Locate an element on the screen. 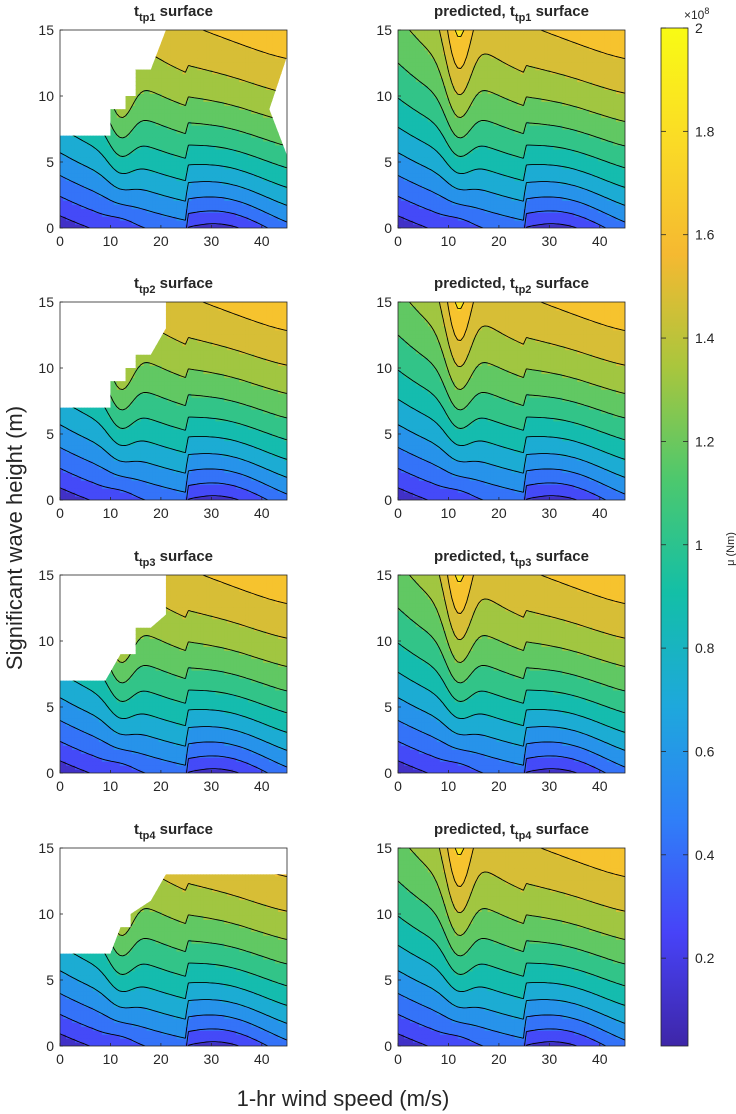 The height and width of the screenshot is (1114, 736). colorbar-multiplier-exponent: 8 is located at coordinates (706, 11).